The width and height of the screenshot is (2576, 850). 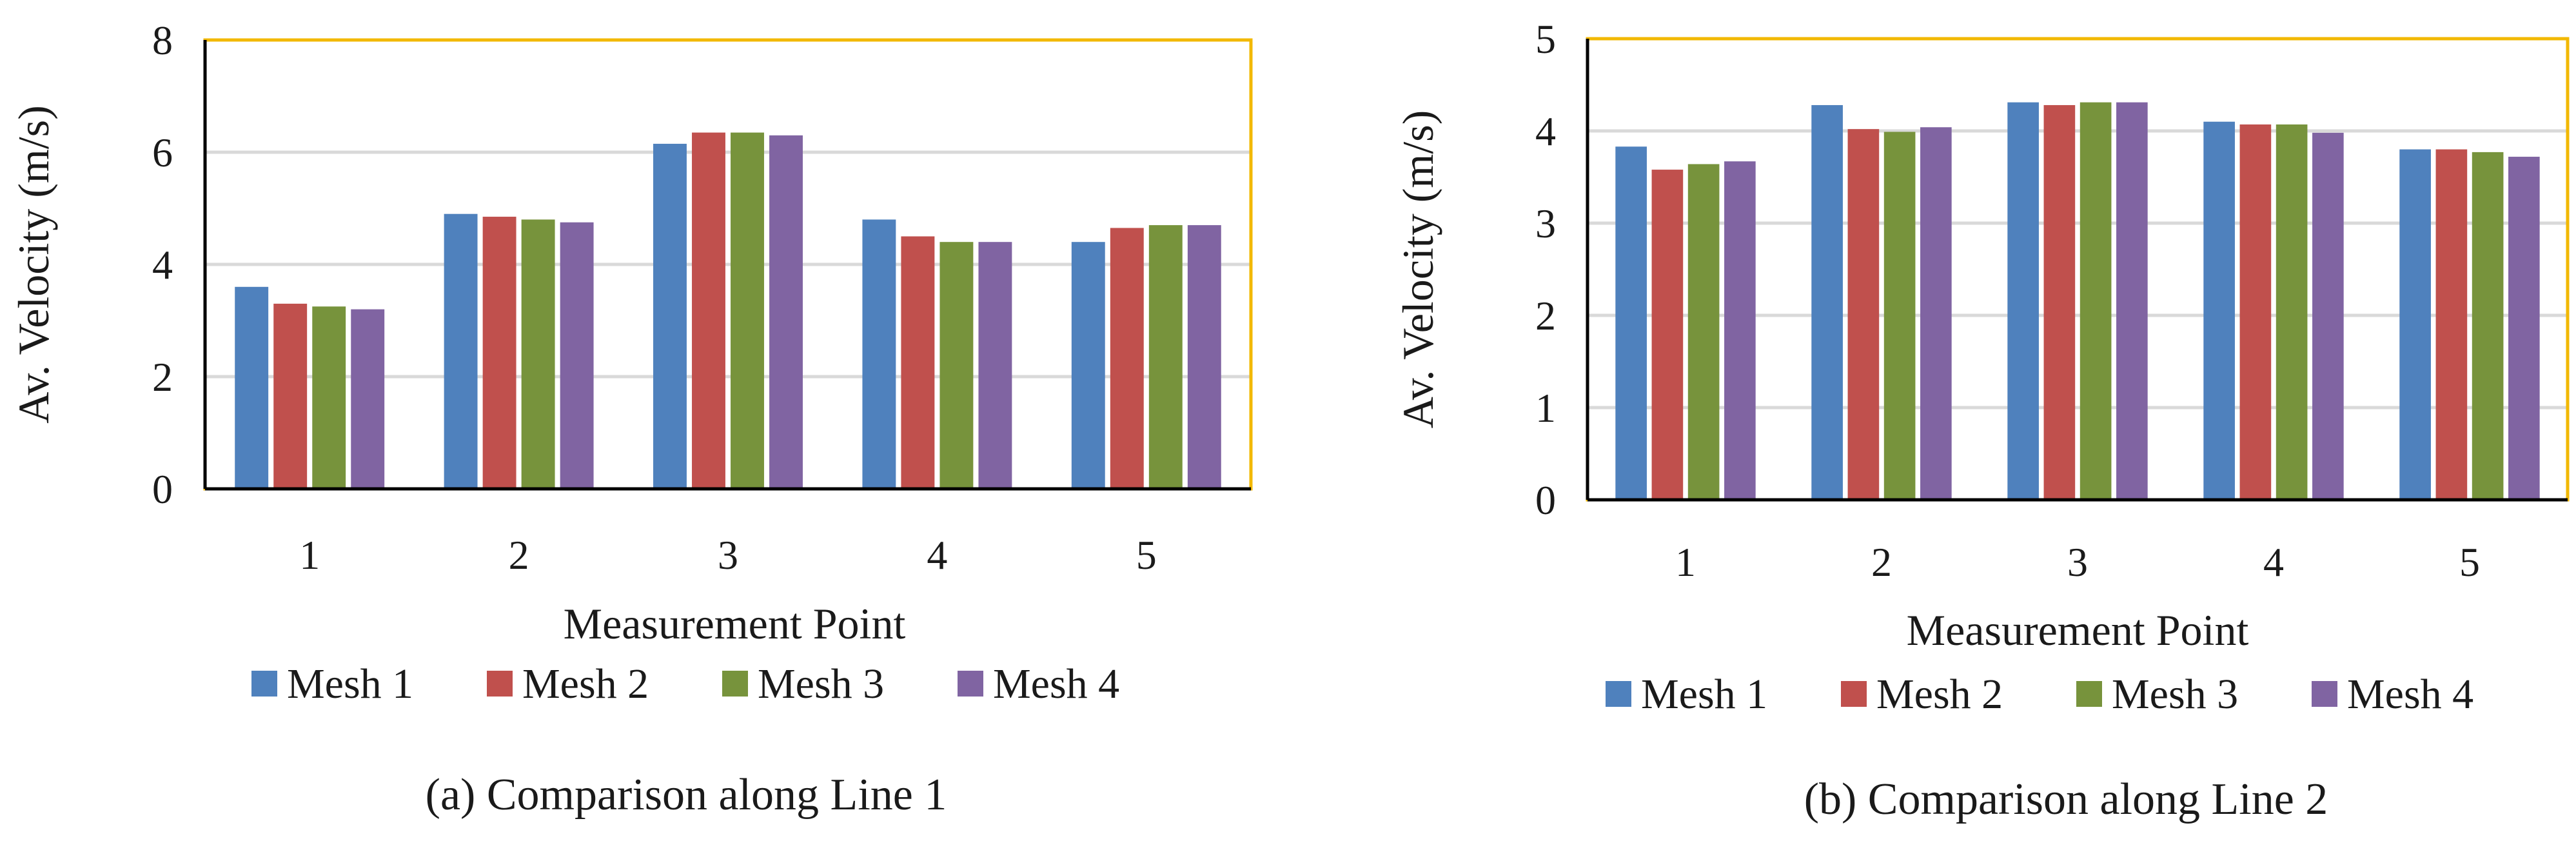 I want to click on chart-caption: (a) Comparison along Line 1, so click(x=686, y=795).